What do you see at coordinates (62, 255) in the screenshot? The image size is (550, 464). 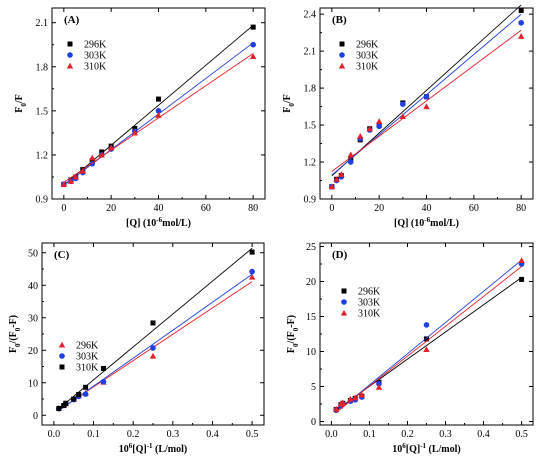 I see `panel-label: (C)` at bounding box center [62, 255].